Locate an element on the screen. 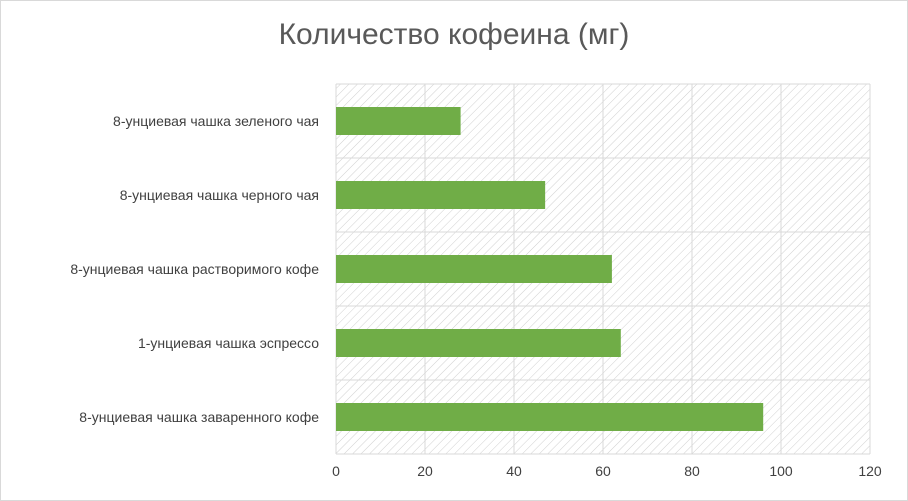  category-label: 8-унциевая чашка черного чая is located at coordinates (219, 195).